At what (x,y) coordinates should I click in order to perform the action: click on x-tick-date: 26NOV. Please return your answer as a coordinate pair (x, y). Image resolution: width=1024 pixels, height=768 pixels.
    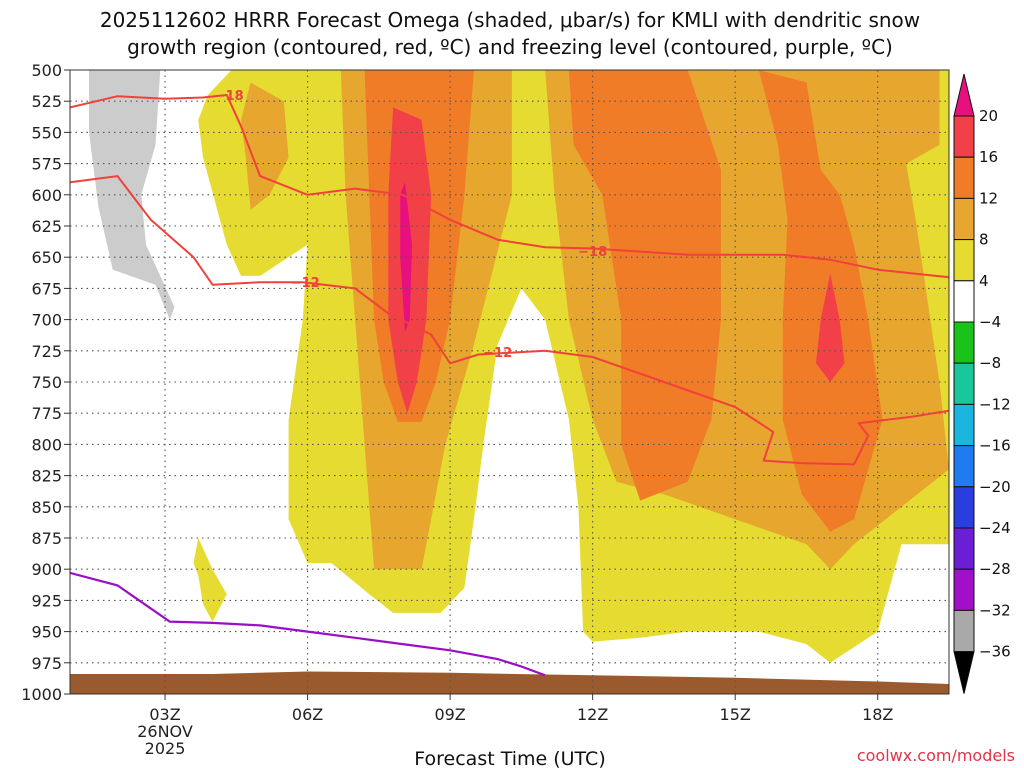
    Looking at the image, I should click on (165, 731).